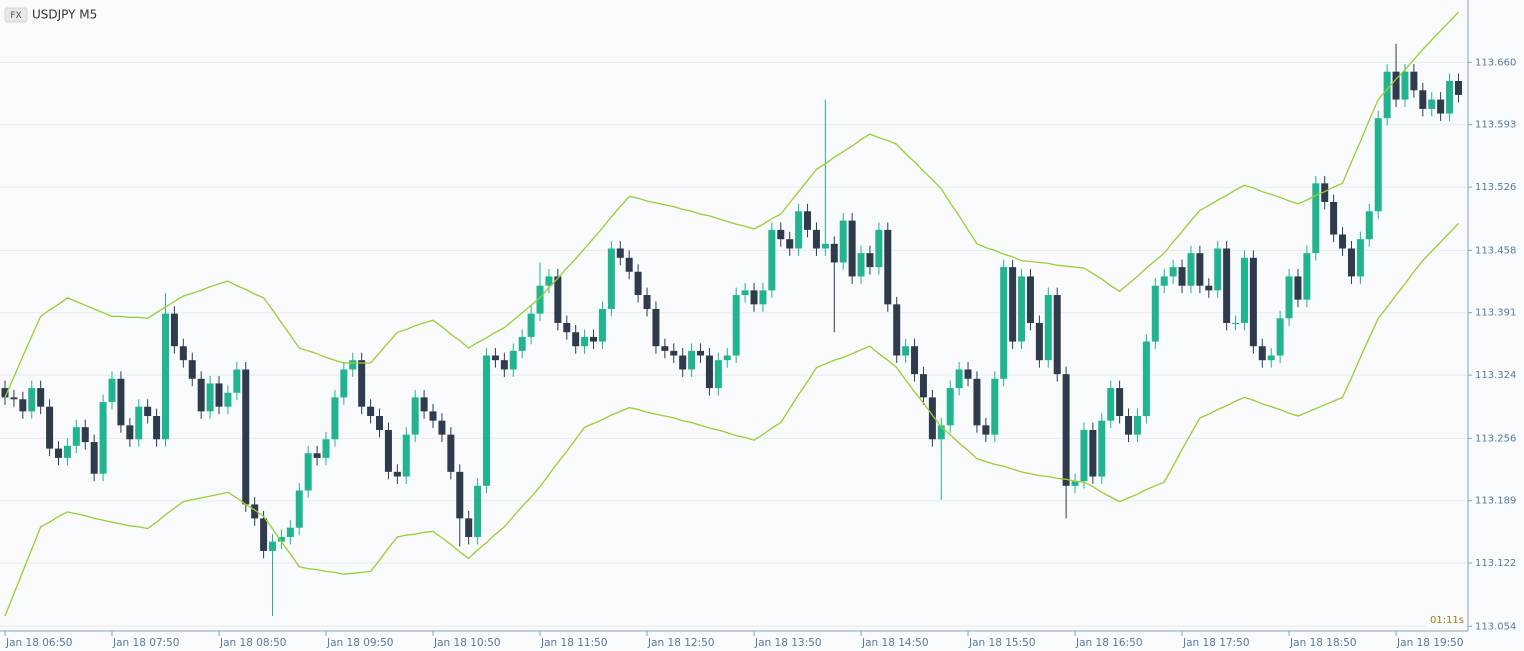 The image size is (1524, 651). I want to click on badge: FX, so click(15, 16).